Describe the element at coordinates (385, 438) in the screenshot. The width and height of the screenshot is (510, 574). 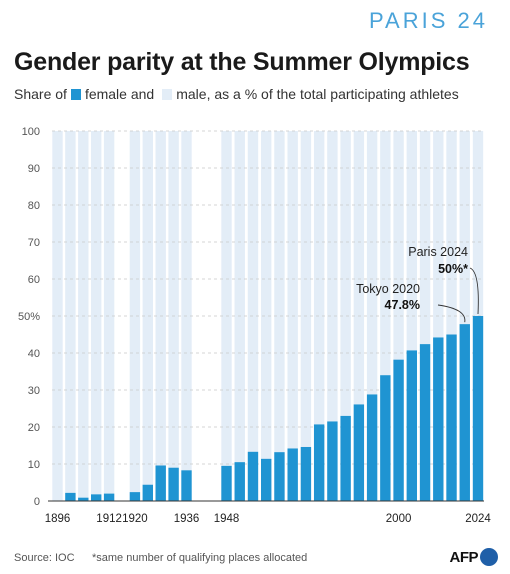
I see `female-bar-1996` at that location.